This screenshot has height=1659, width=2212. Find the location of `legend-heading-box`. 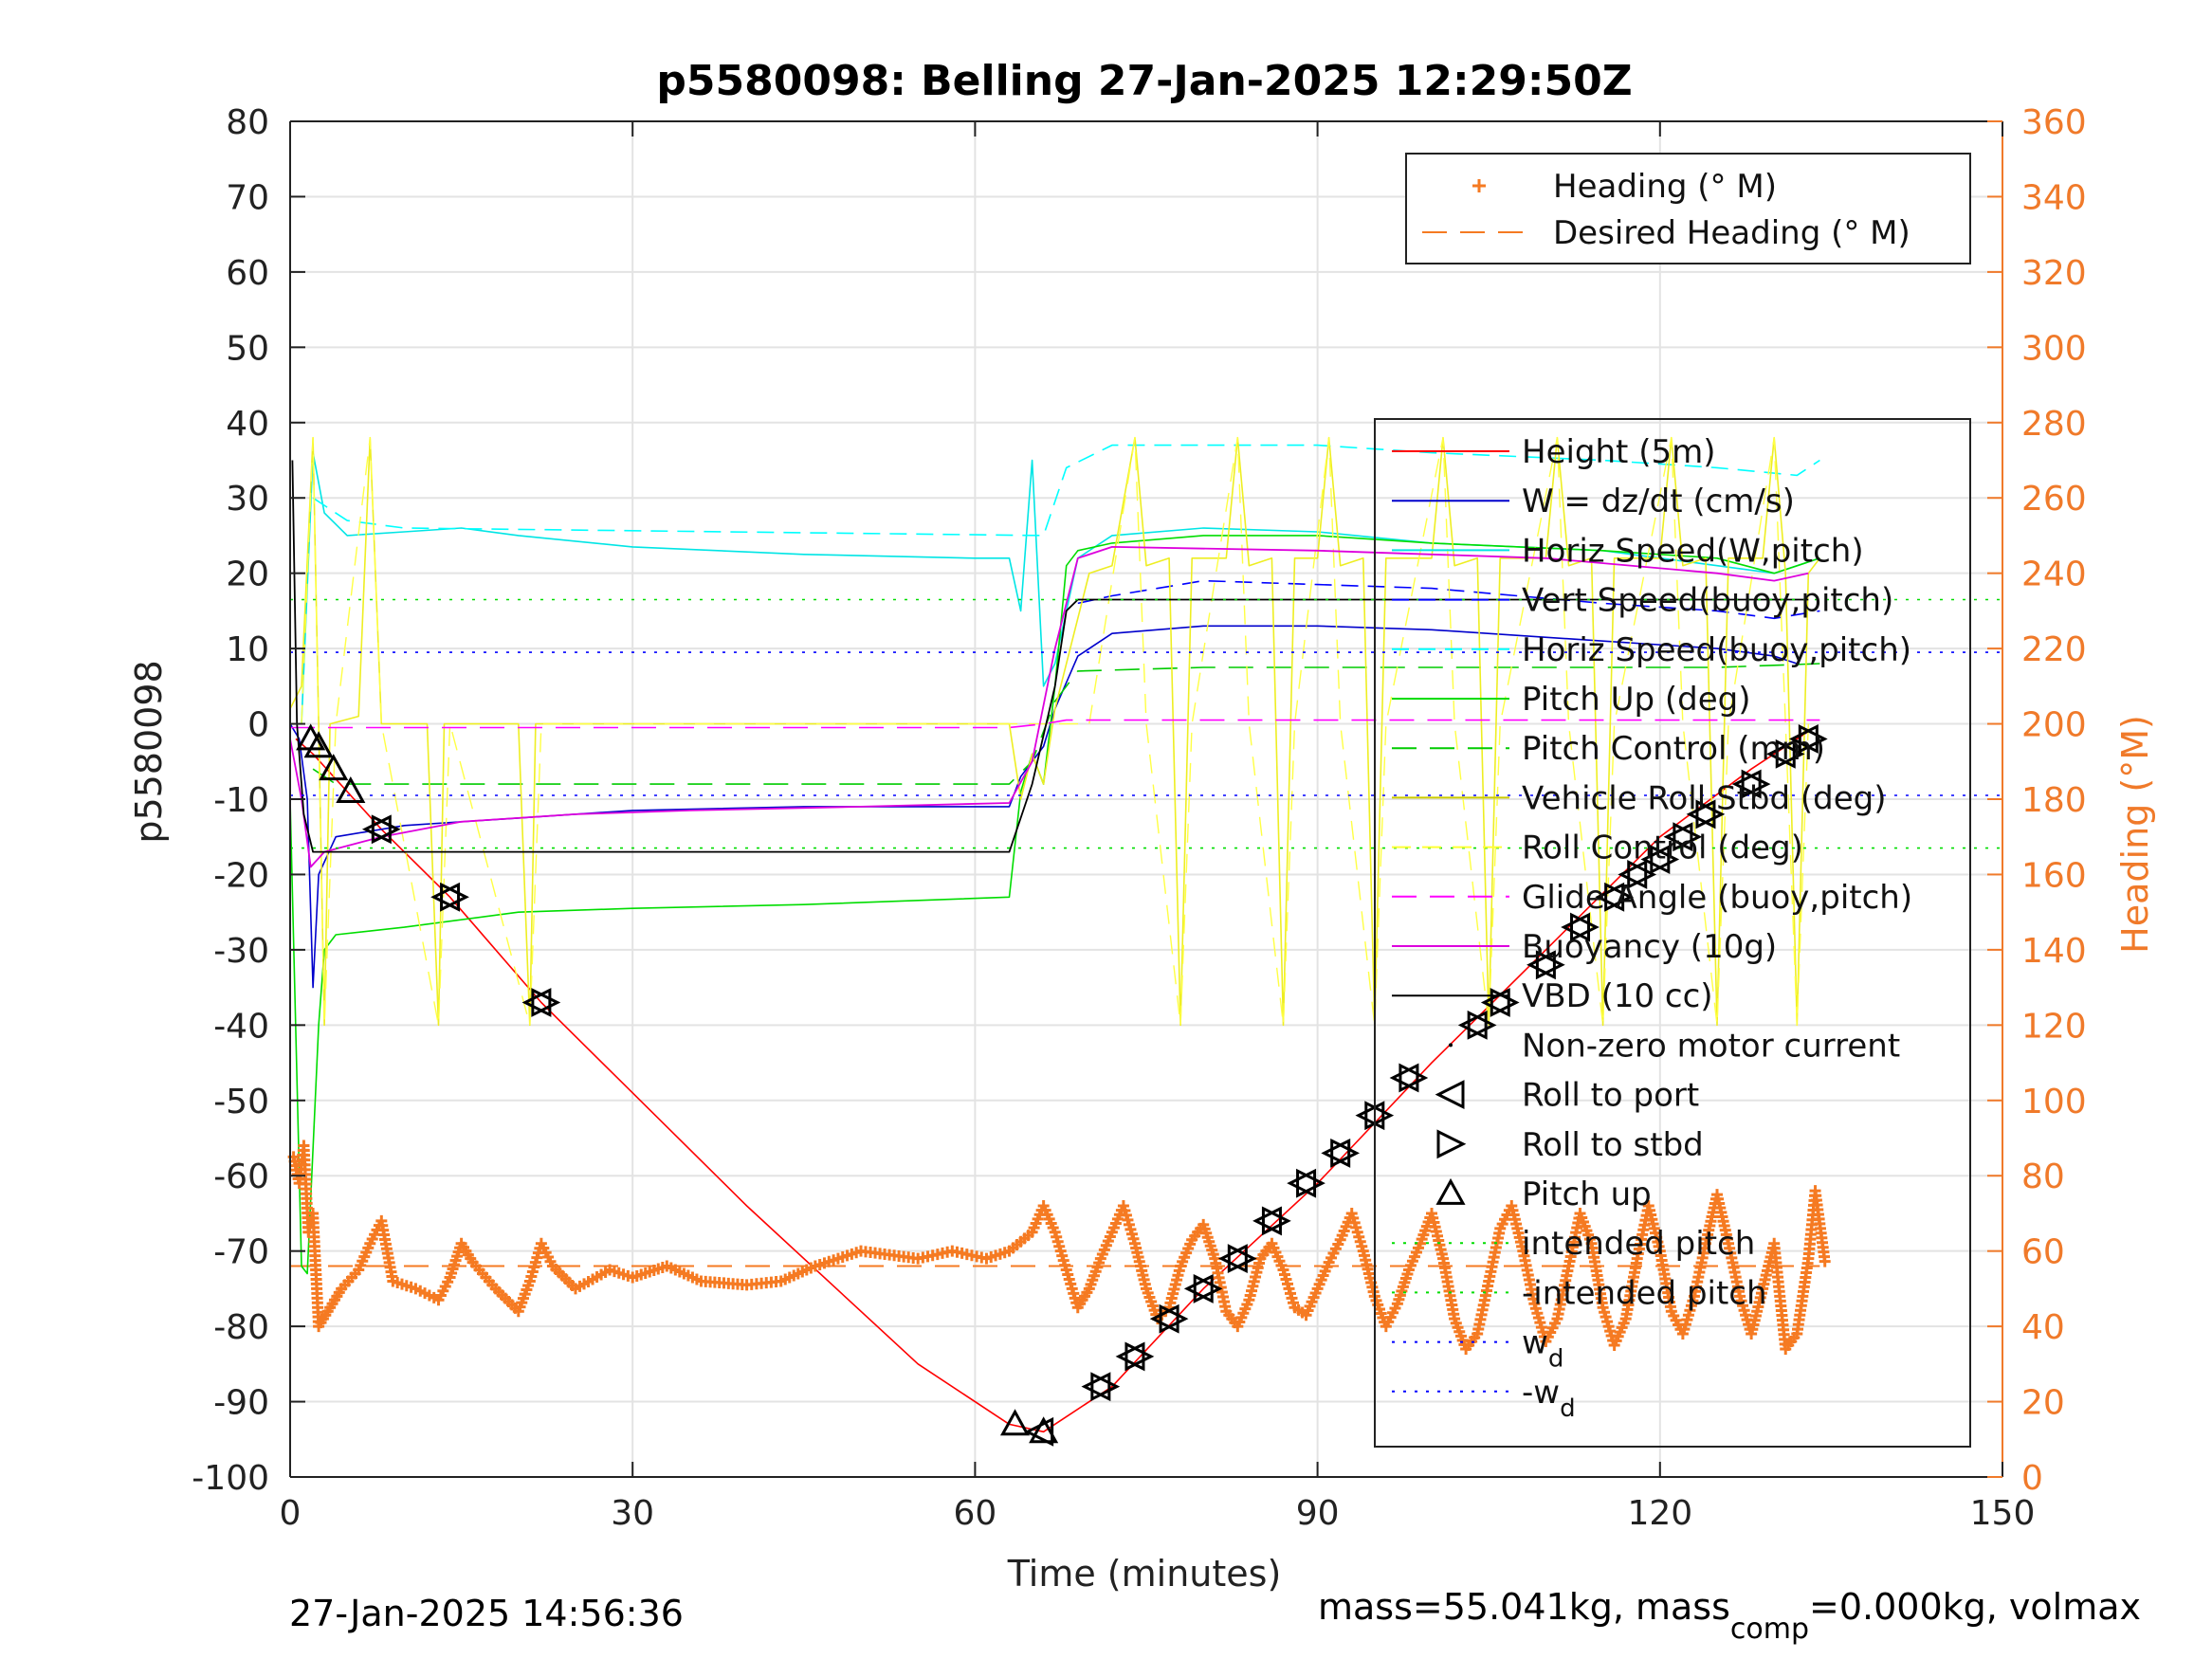

legend-heading-box is located at coordinates (1688, 208).